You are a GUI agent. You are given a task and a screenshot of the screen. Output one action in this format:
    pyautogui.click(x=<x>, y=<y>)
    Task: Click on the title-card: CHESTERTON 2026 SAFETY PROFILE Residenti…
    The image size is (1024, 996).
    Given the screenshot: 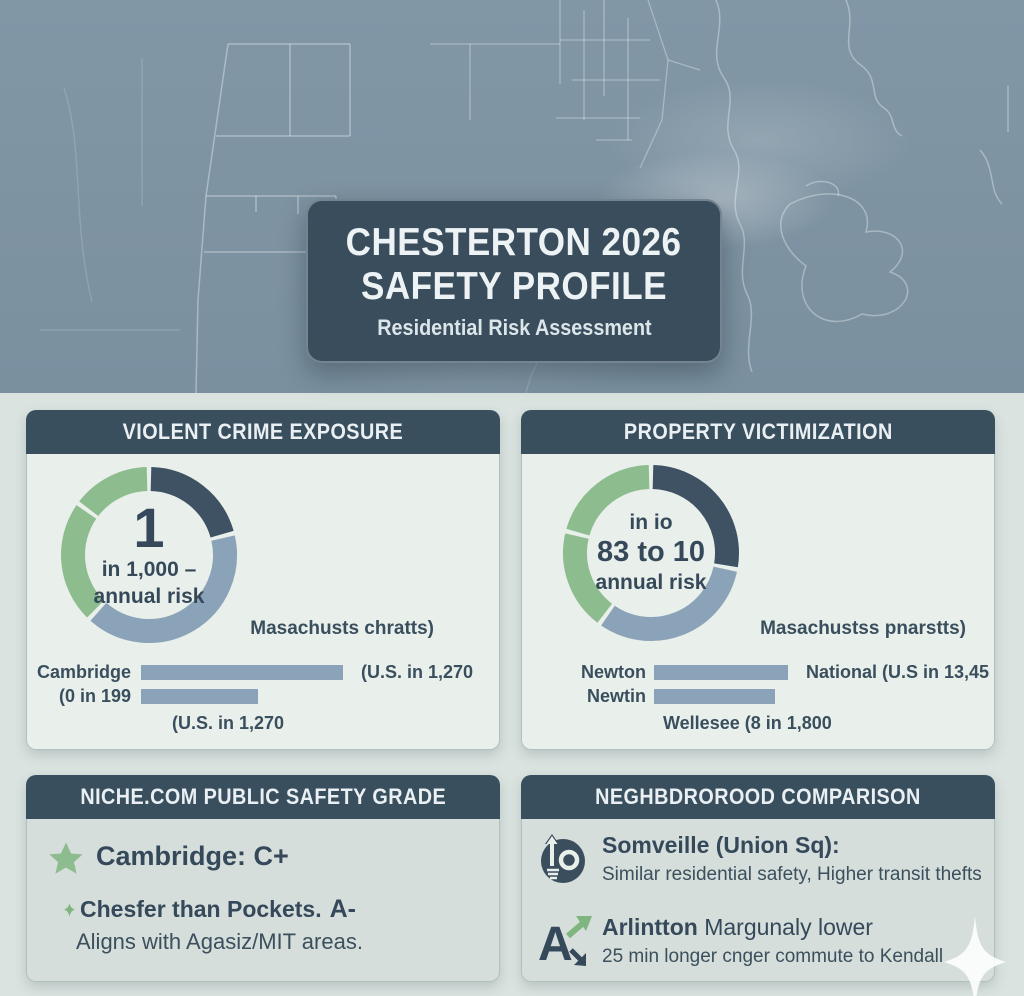 What is the action you would take?
    pyautogui.click(x=514, y=281)
    